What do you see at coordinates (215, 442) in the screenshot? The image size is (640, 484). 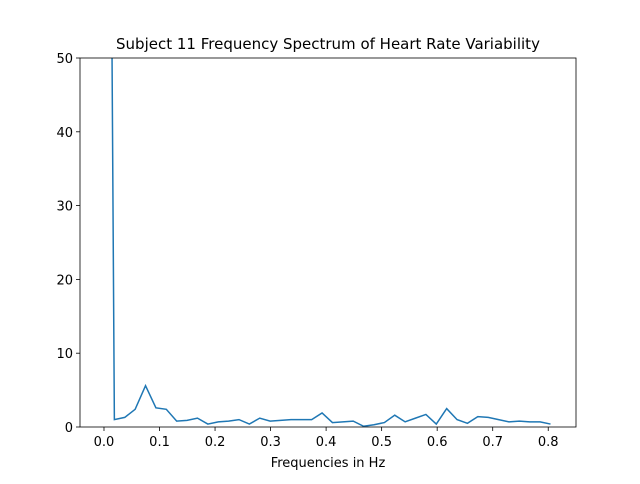 I see `x-tick-label: 0.2` at bounding box center [215, 442].